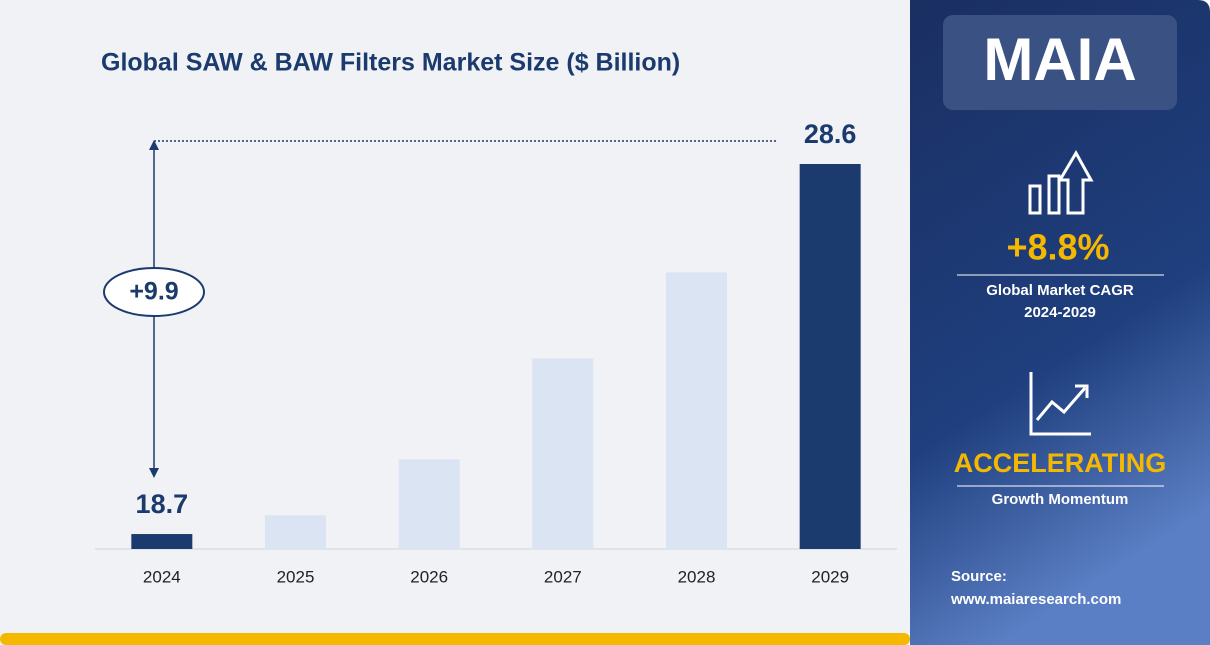 The image size is (1210, 645). What do you see at coordinates (1057, 247) in the screenshot?
I see `cagr: +8.8%` at bounding box center [1057, 247].